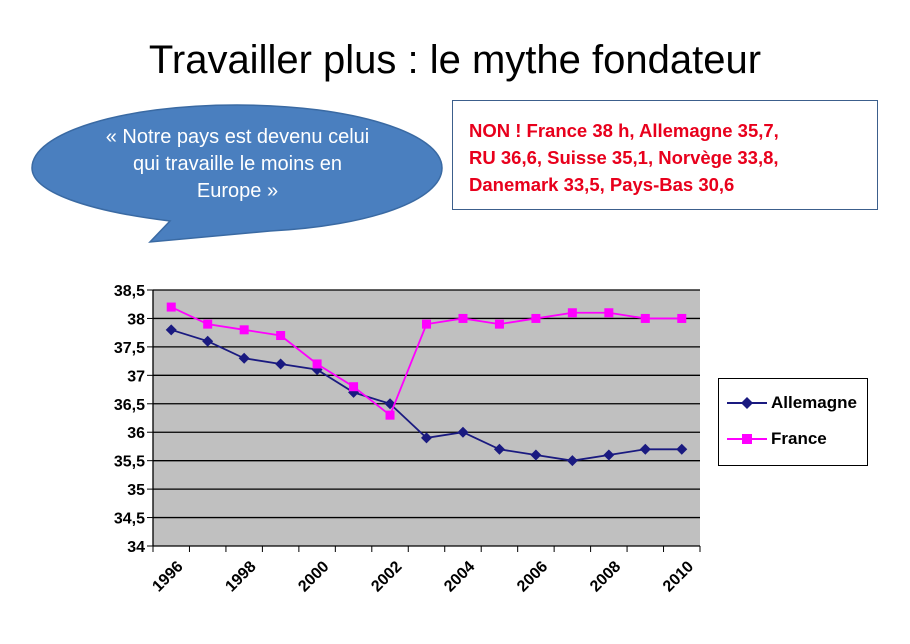 The width and height of the screenshot is (910, 644). I want to click on y-tick-label: 37, so click(136, 376).